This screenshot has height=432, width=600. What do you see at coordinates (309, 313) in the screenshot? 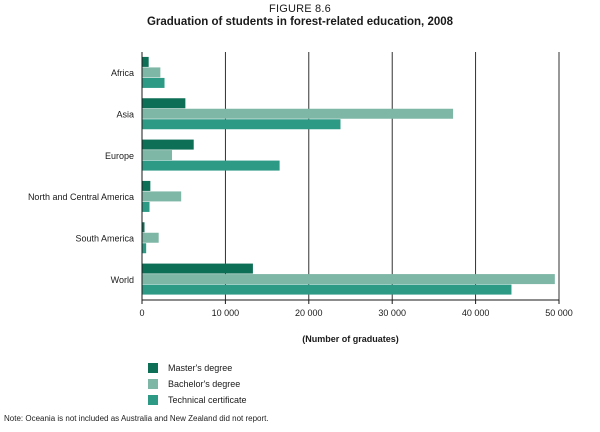
I see `x-tick-label-2: 20 000` at bounding box center [309, 313].